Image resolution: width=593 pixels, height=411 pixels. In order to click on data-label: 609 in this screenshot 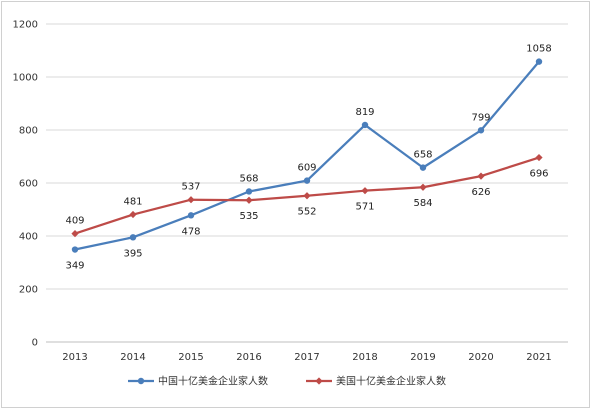, I will do `click(306, 168)`.